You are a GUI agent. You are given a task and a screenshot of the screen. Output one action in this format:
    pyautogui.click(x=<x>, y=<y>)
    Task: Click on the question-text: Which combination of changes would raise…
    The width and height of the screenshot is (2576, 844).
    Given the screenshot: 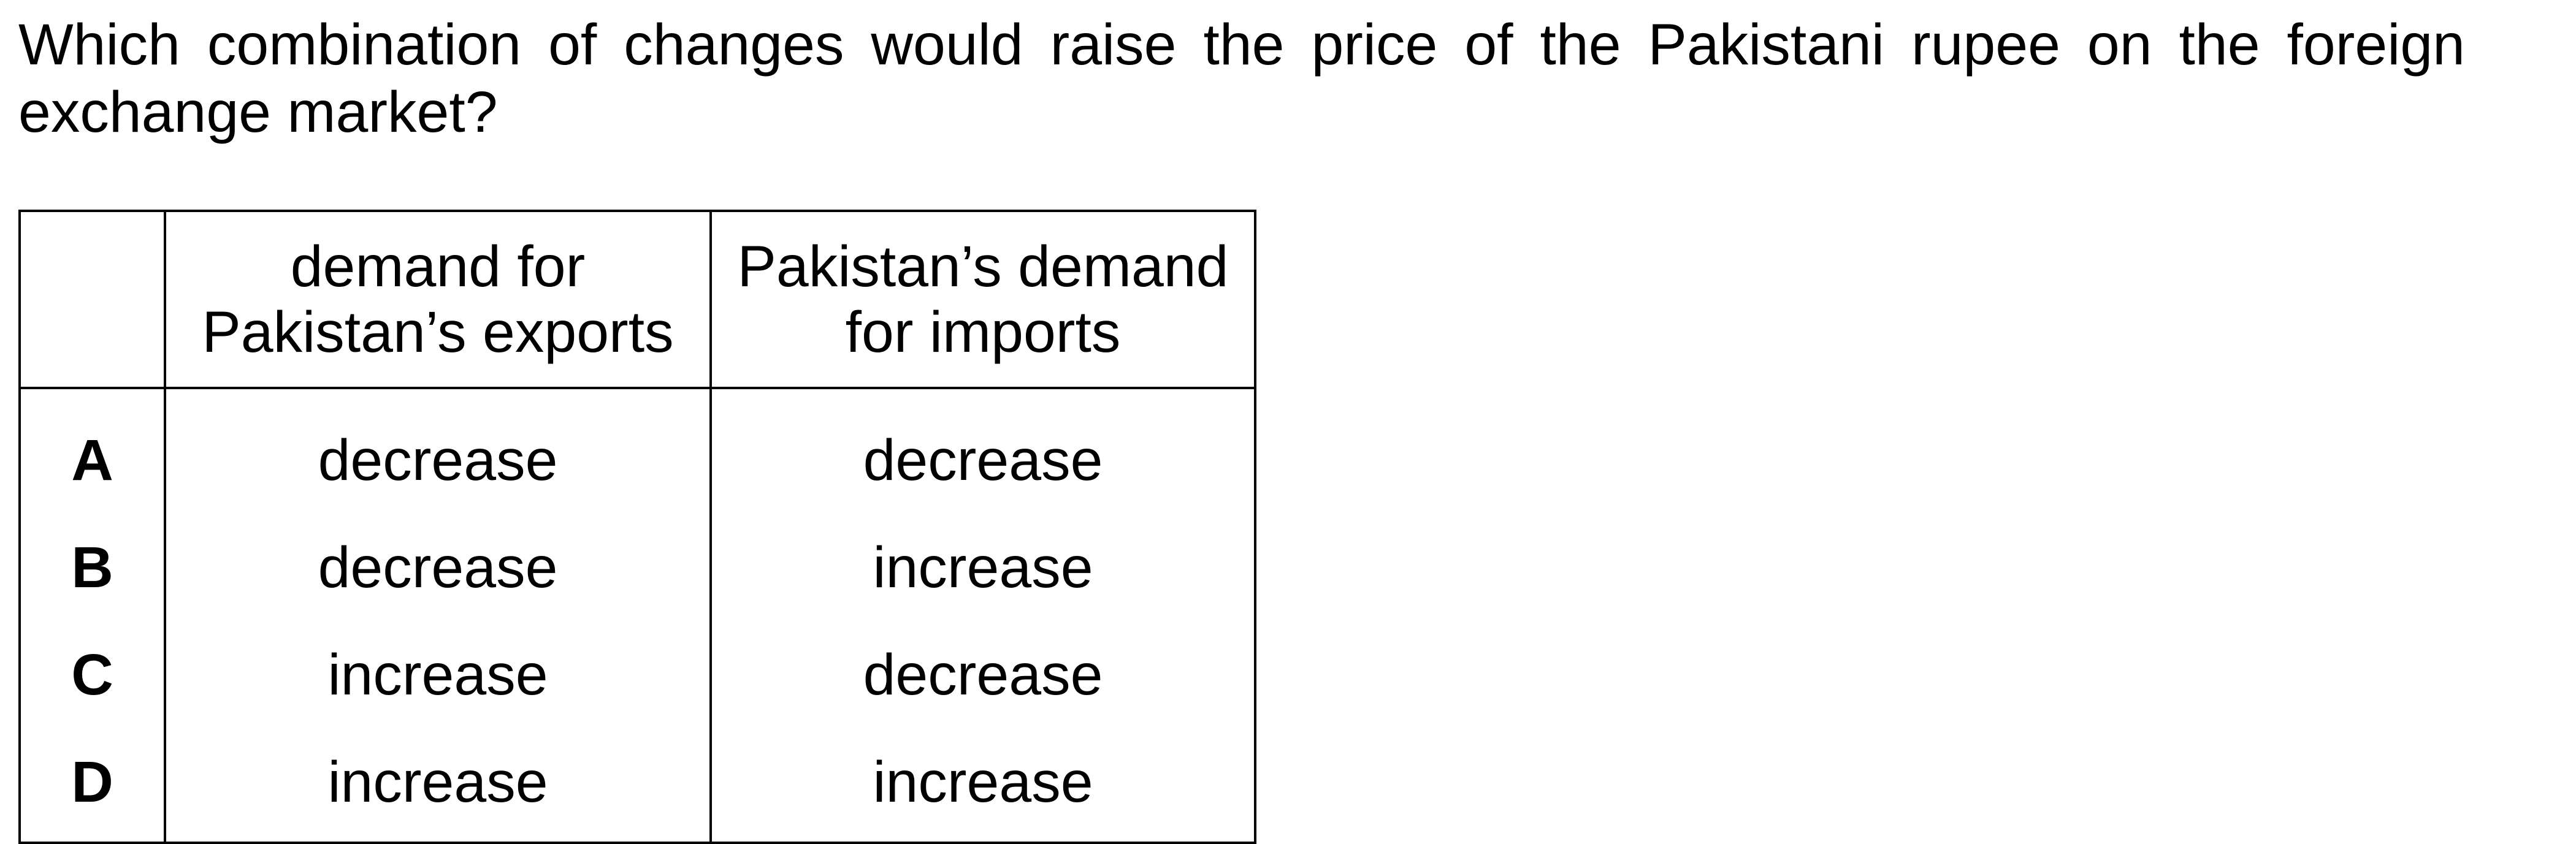 What is the action you would take?
    pyautogui.click(x=1241, y=78)
    